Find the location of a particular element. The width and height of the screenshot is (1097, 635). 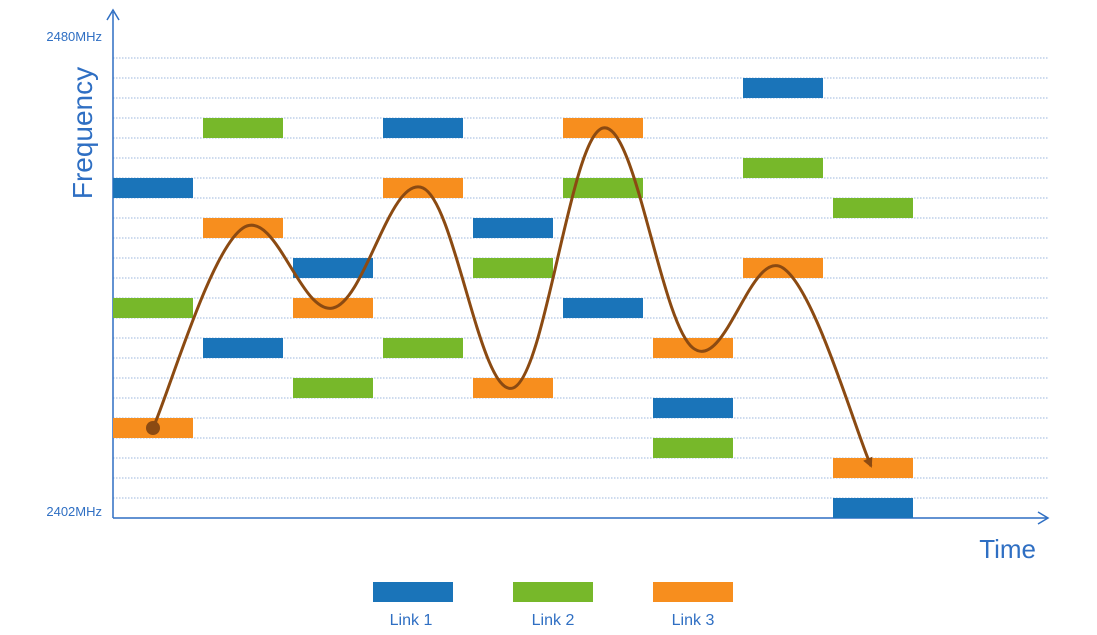

link3-hop-block is located at coordinates (873, 468).